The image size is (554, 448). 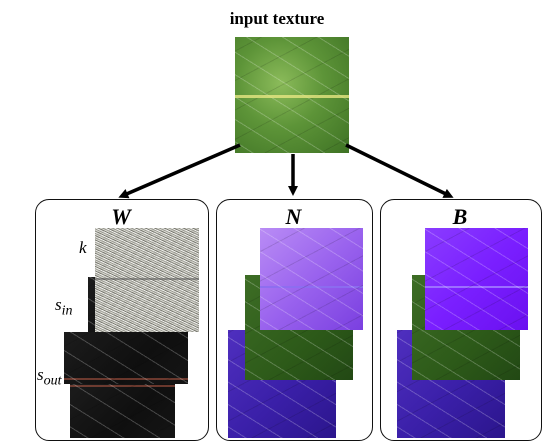 I want to click on input-texture-image, so click(x=292, y=95).